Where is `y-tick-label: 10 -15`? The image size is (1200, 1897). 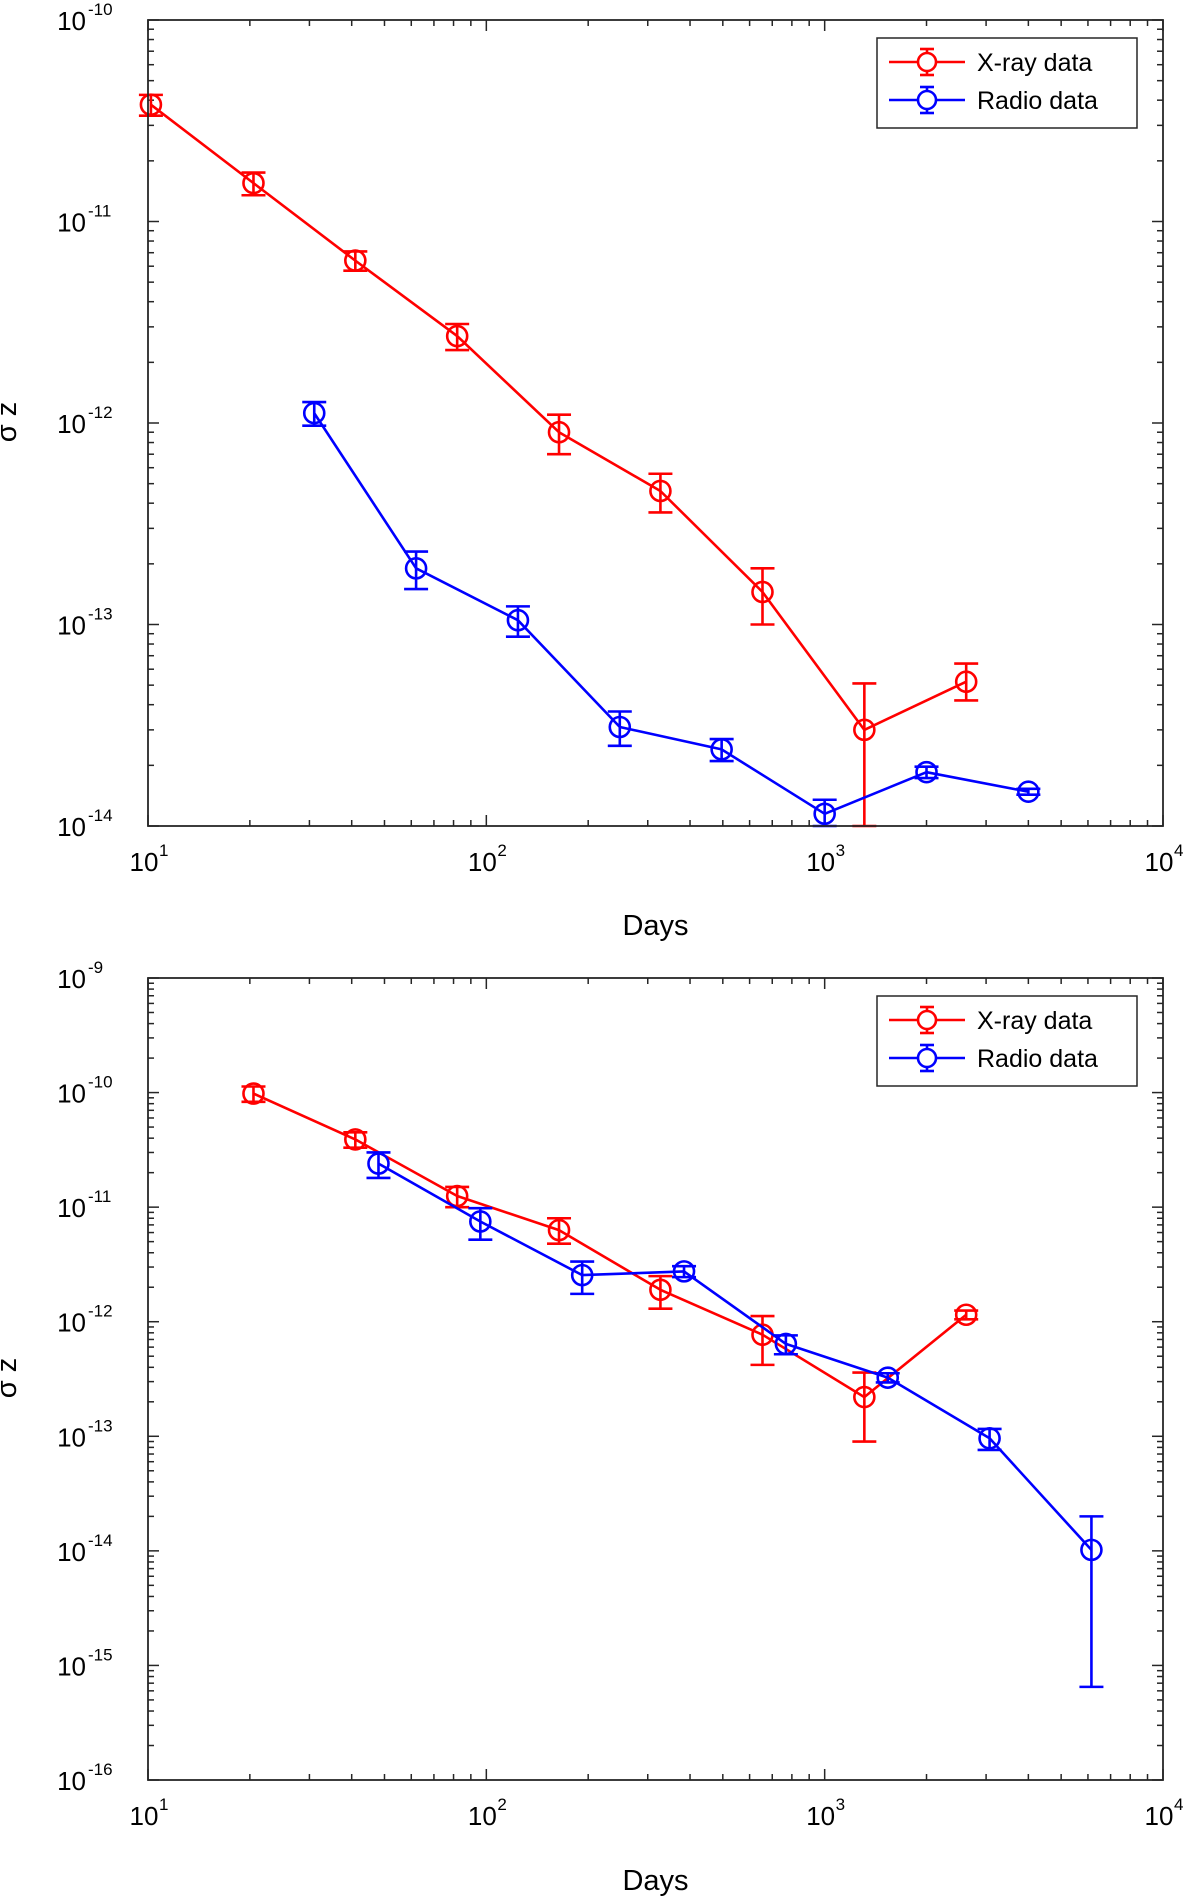 y-tick-label: 10 -15 is located at coordinates (85, 1663).